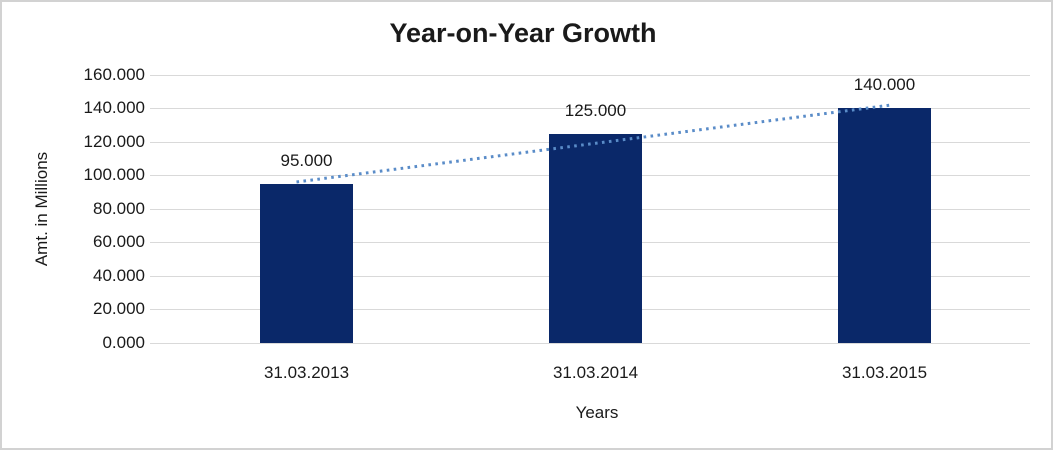 The height and width of the screenshot is (450, 1053). What do you see at coordinates (119, 242) in the screenshot?
I see `y-tick-label: 60.000` at bounding box center [119, 242].